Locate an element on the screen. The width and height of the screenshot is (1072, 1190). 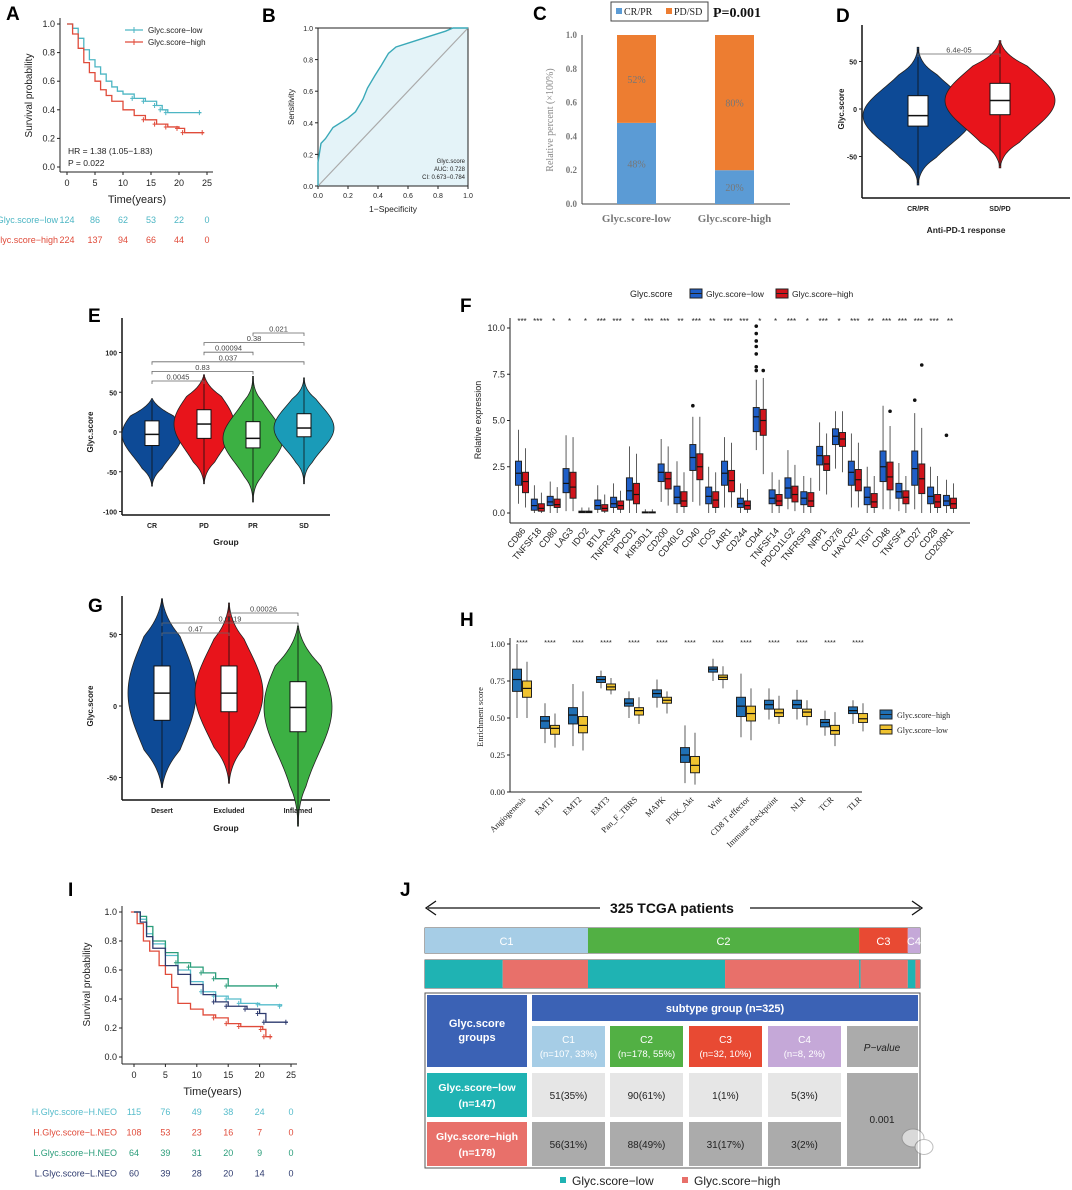
x-tick-label: TCR is located at coordinates (826, 803).